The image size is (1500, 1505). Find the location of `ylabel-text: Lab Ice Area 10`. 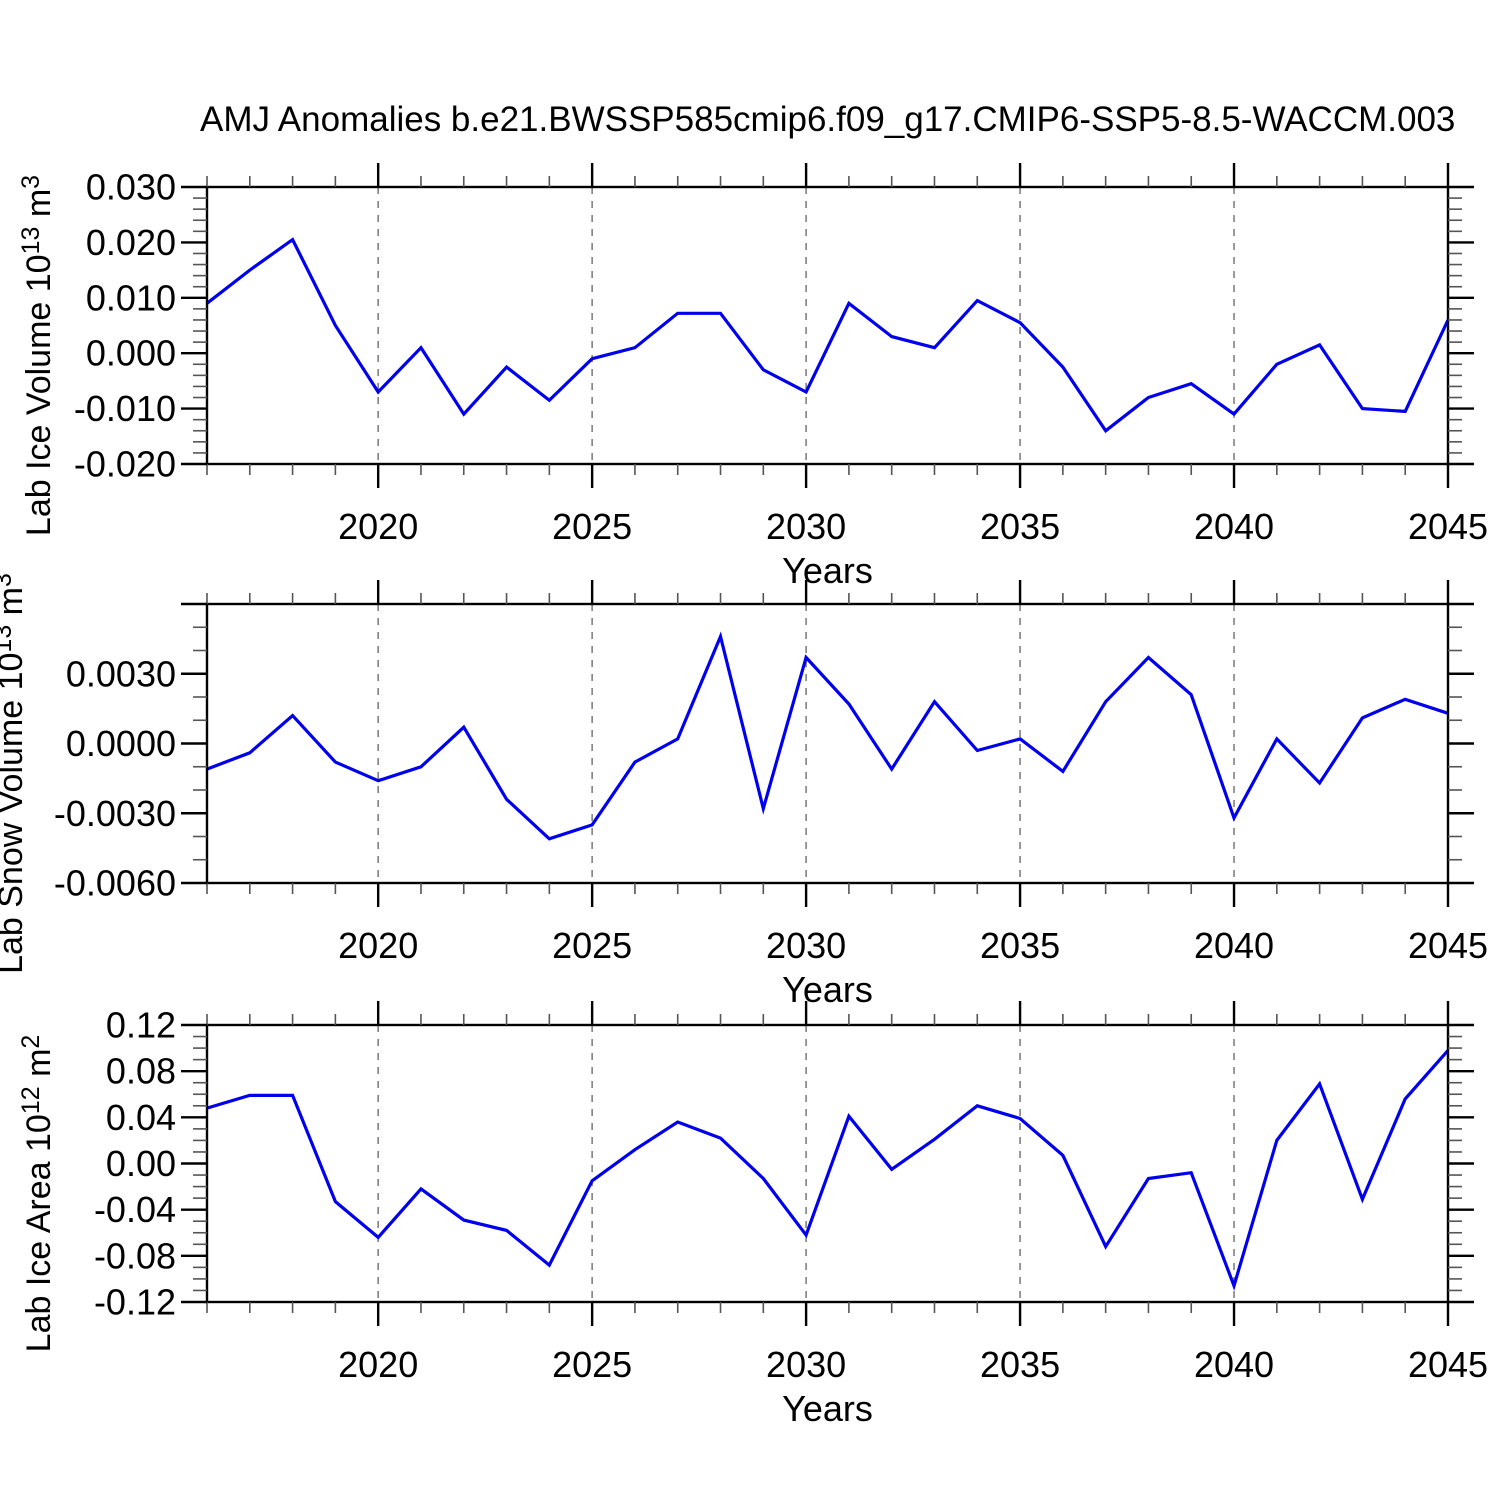

ylabel-text: Lab Ice Area 10 is located at coordinates (39, 1233).